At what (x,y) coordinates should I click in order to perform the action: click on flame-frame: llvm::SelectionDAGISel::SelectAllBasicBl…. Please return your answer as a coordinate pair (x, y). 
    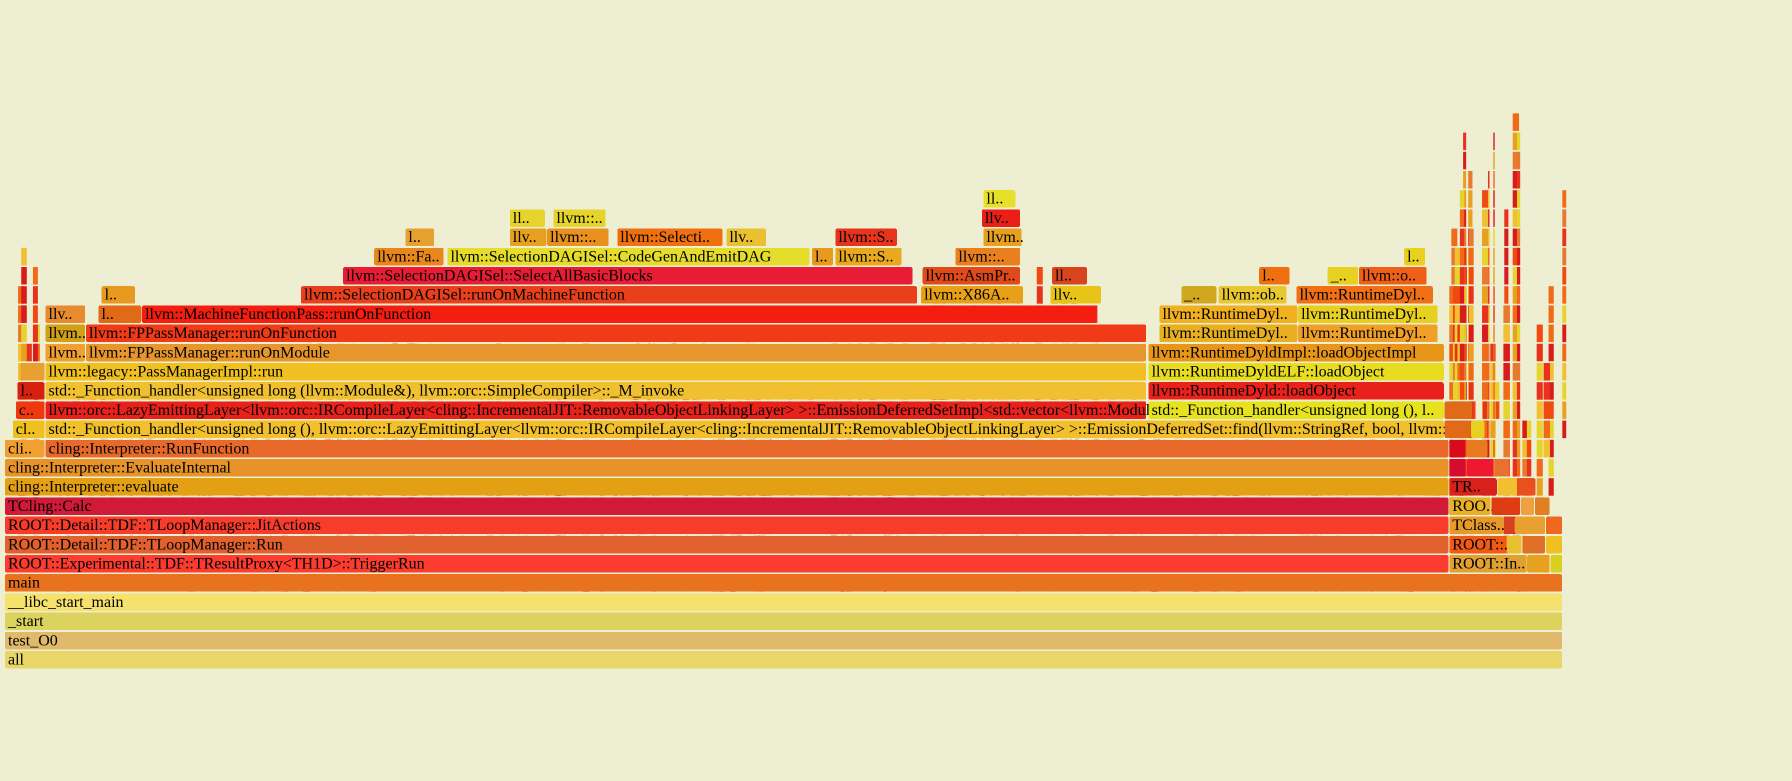
    Looking at the image, I should click on (628, 276).